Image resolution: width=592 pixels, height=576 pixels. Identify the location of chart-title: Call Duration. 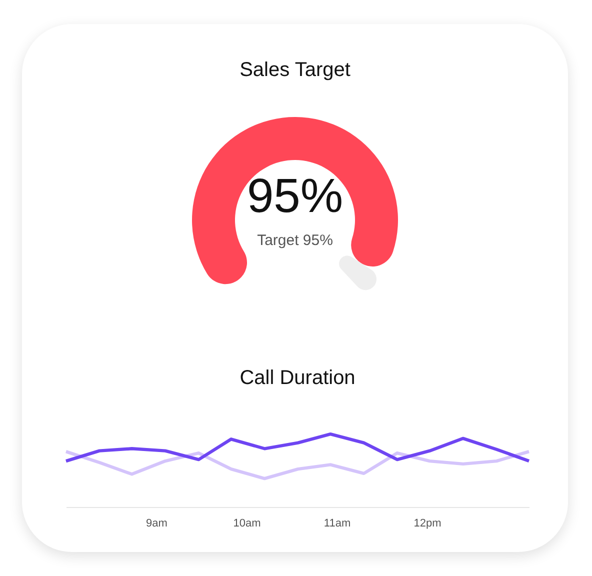
(298, 378).